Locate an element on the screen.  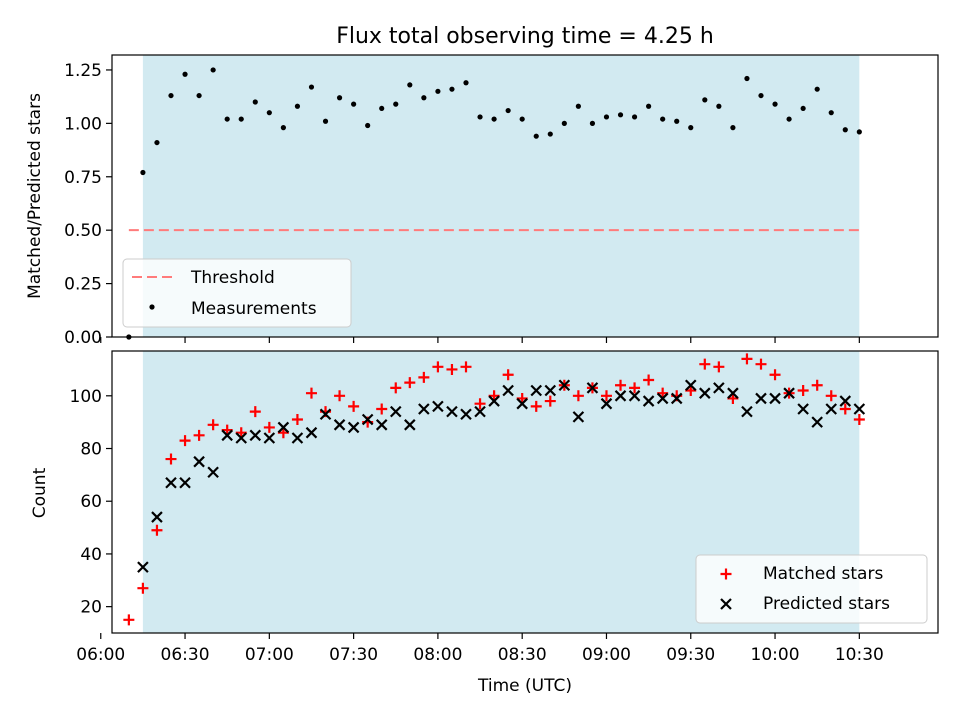
legend-matched-swatch is located at coordinates (726, 574).